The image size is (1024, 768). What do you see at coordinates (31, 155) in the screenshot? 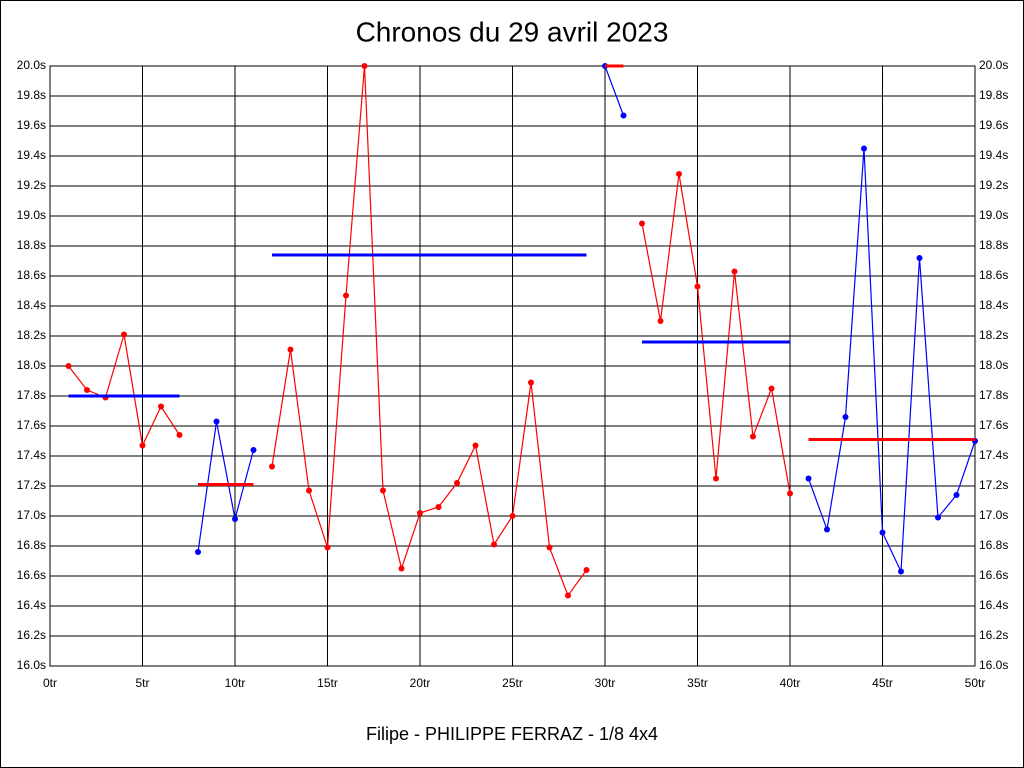
I see `y-tick-label: 19.4s` at bounding box center [31, 155].